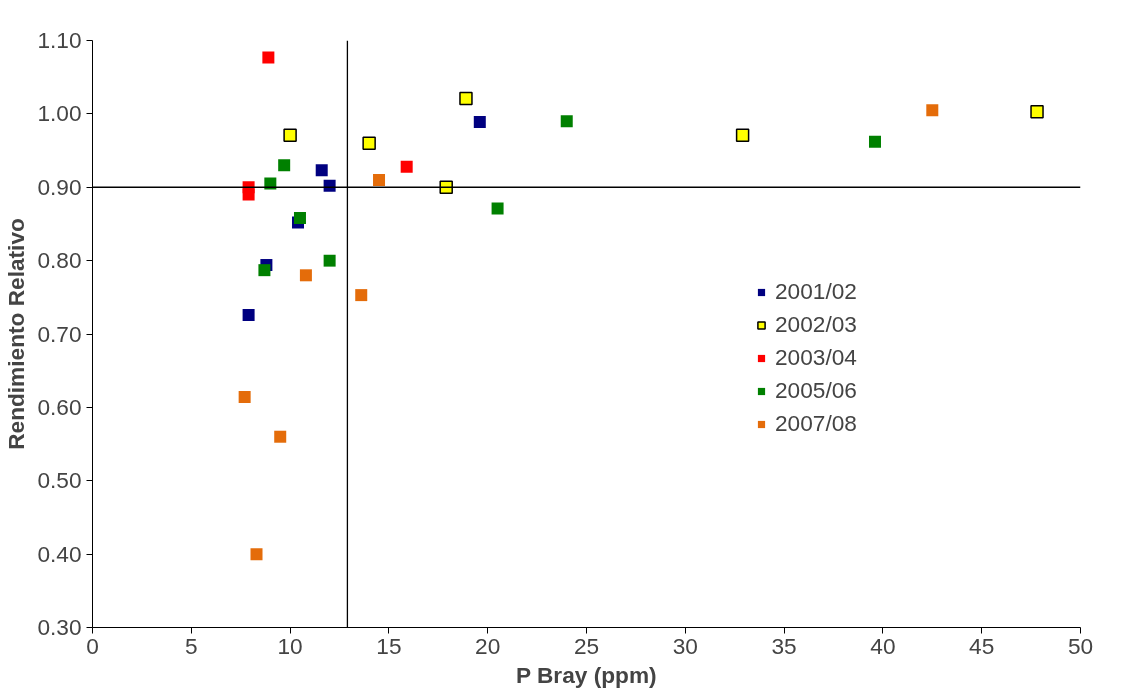 Image resolution: width=1127 pixels, height=697 pixels. What do you see at coordinates (59, 186) in the screenshot?
I see `y-tick-label: 0.90` at bounding box center [59, 186].